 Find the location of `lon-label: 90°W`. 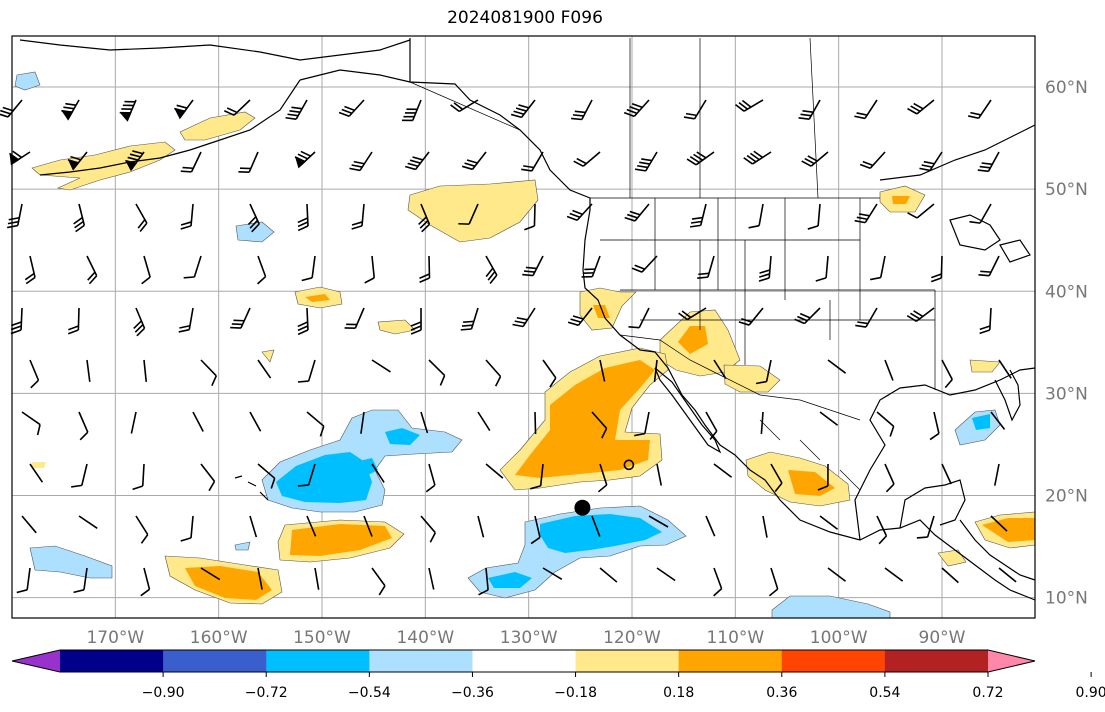

lon-label: 90°W is located at coordinates (942, 638).